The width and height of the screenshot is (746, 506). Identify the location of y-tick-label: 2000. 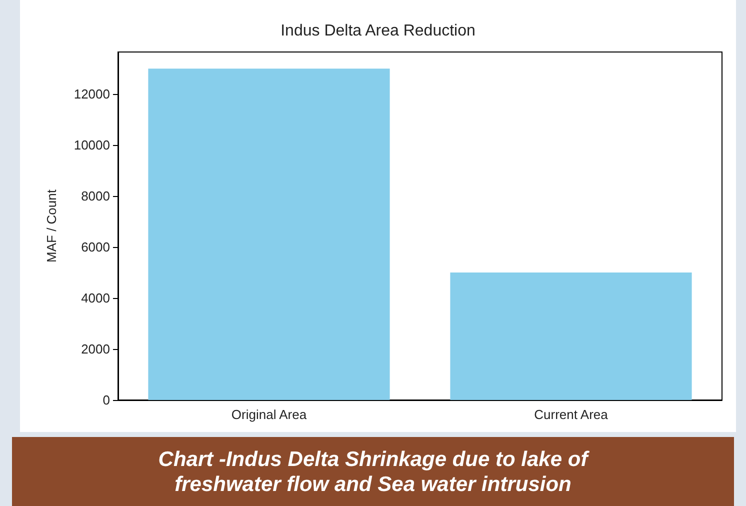
(95, 349).